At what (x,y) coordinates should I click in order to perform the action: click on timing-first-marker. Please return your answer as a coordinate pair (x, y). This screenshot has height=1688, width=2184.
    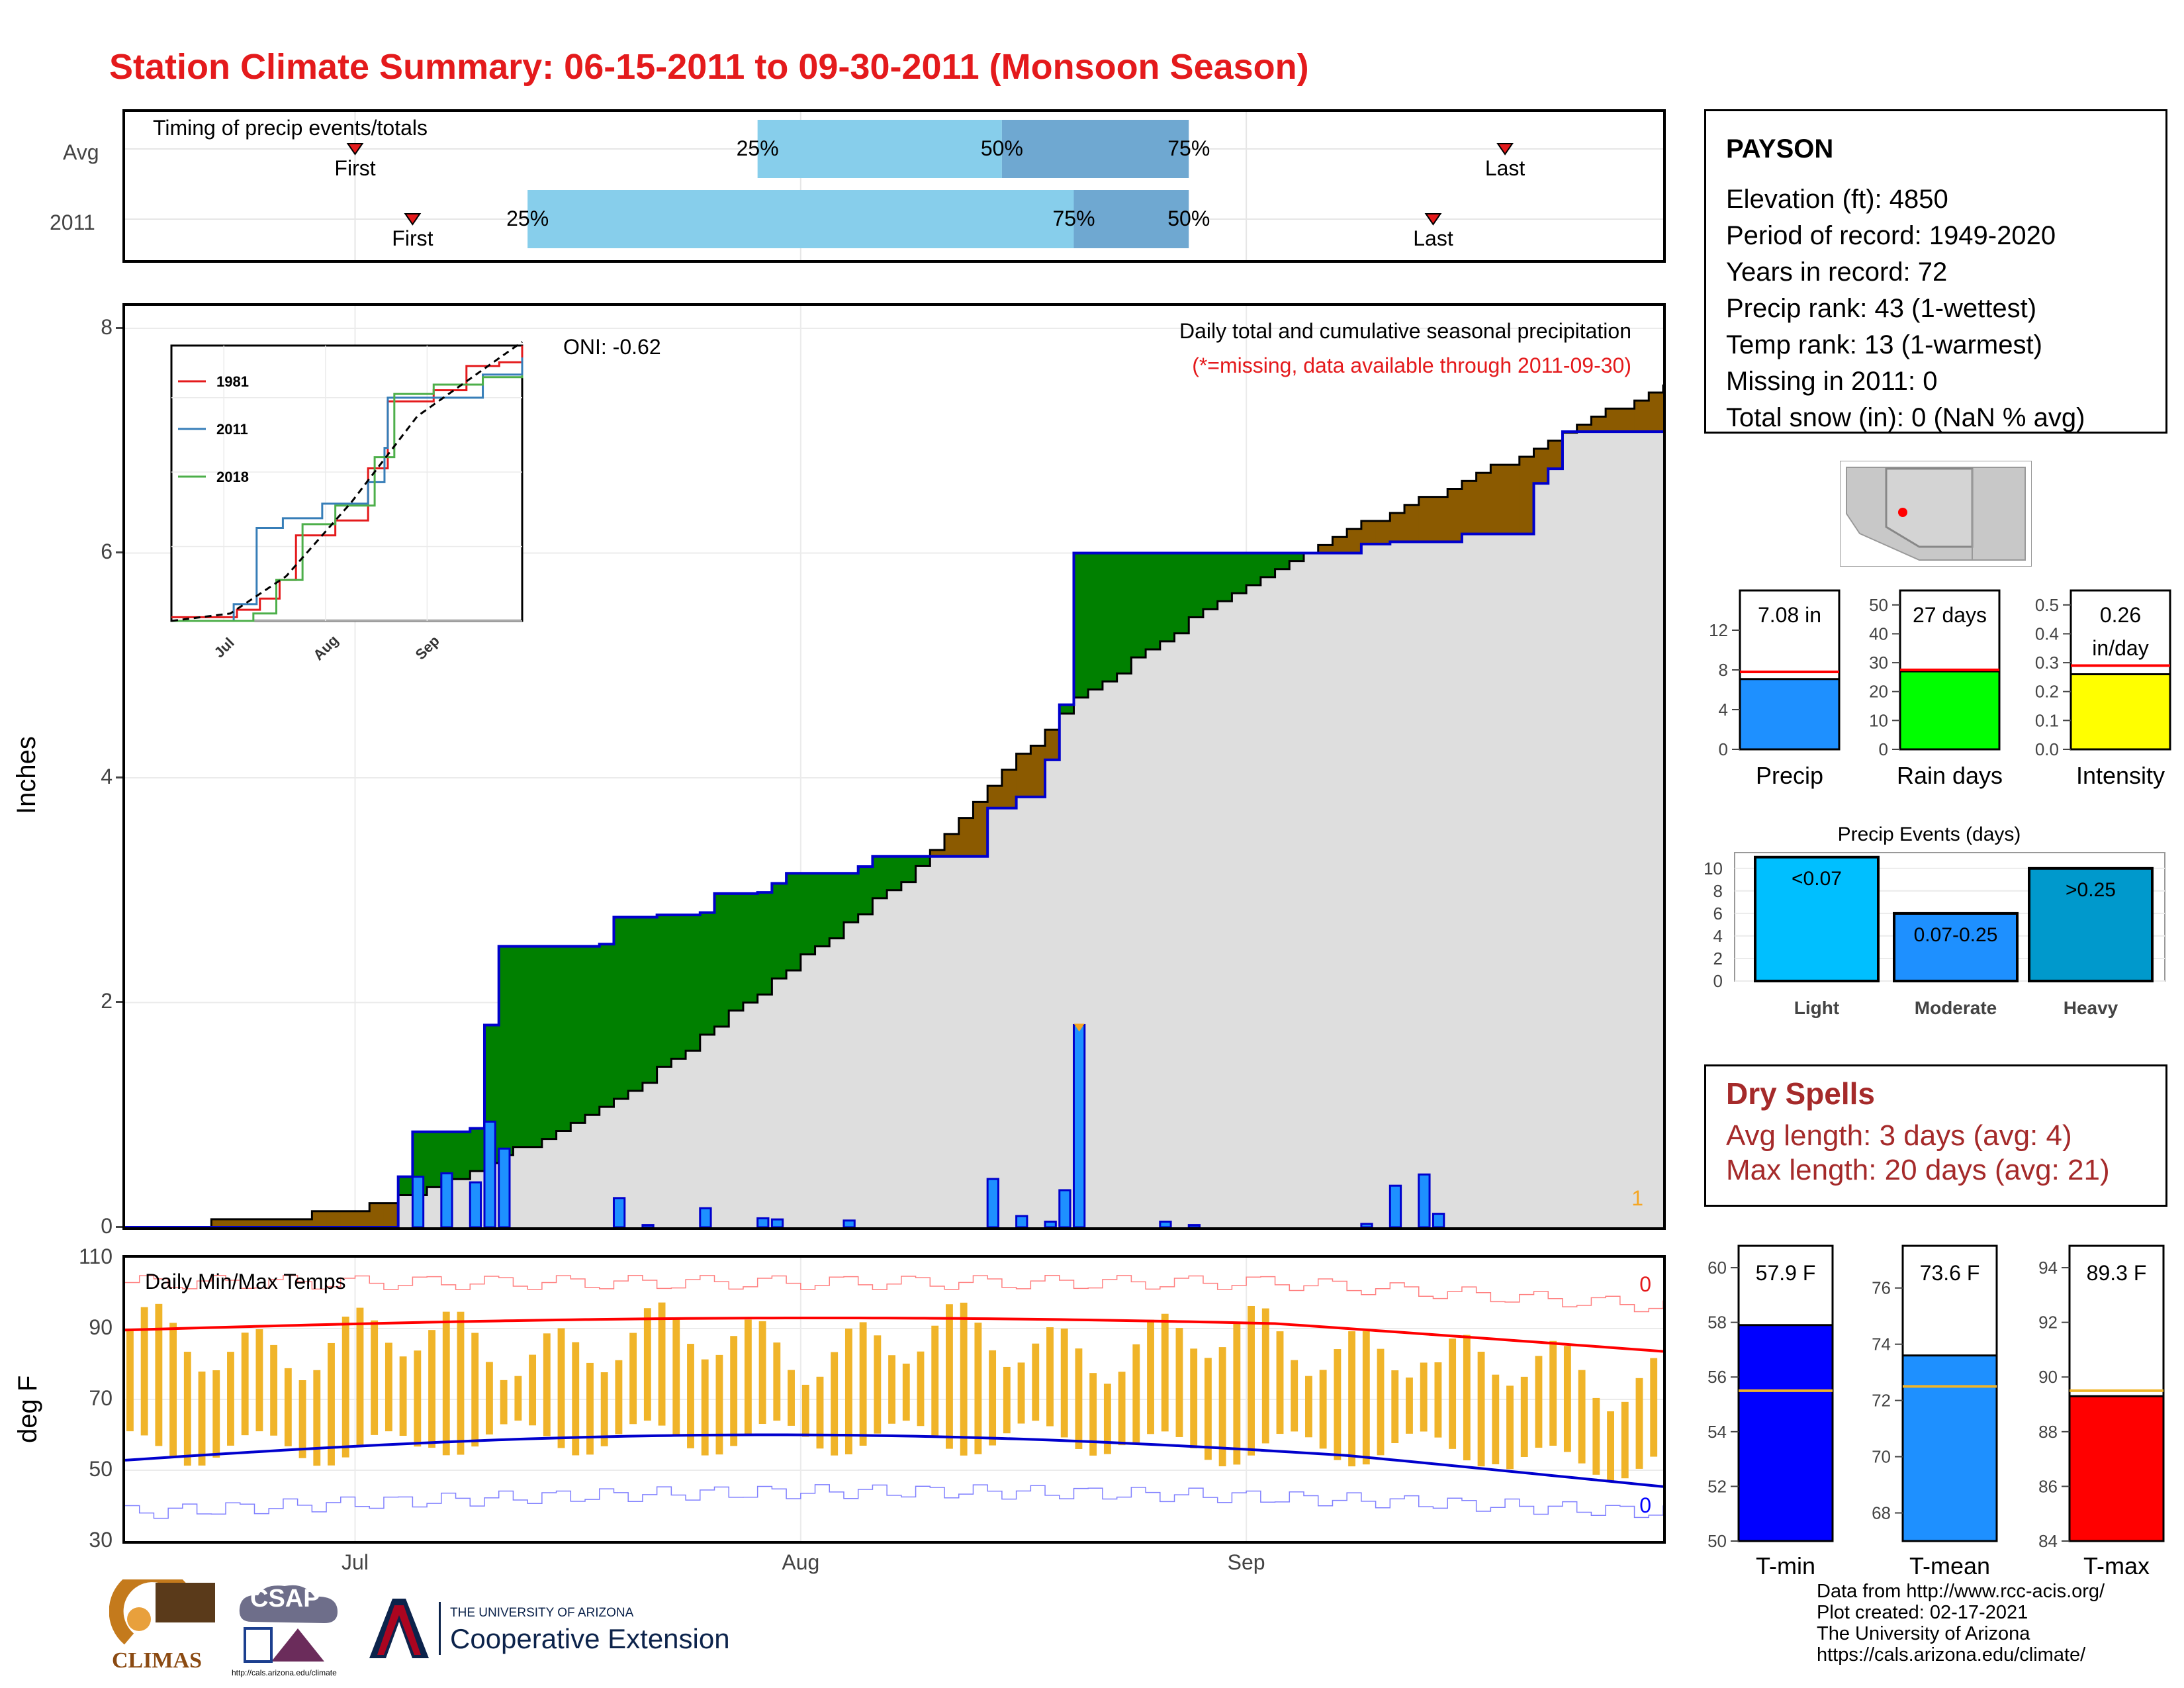
    Looking at the image, I should click on (413, 219).